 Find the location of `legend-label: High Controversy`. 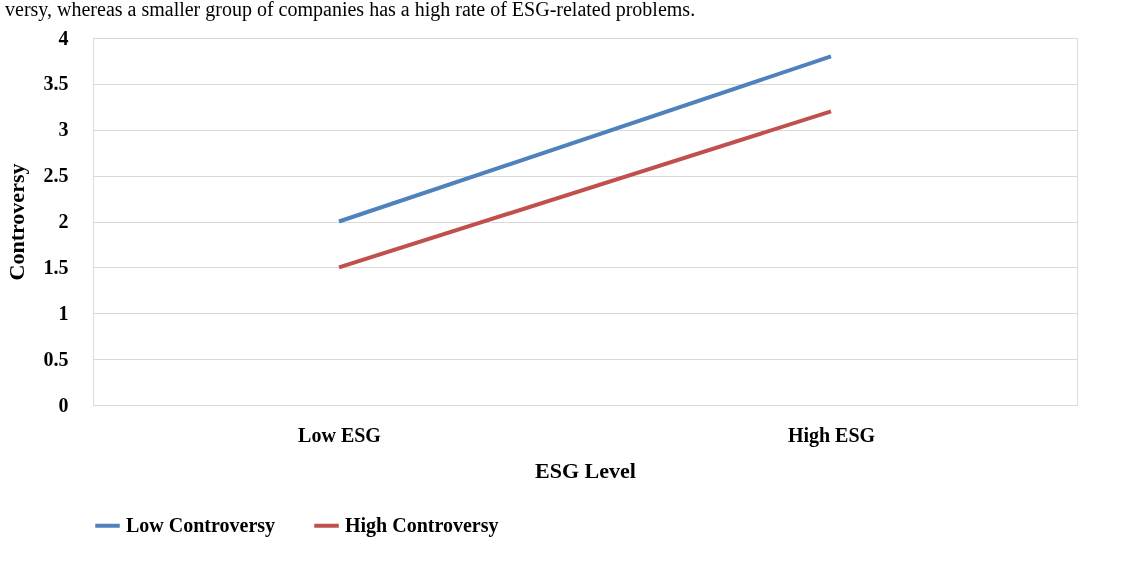

legend-label: High Controversy is located at coordinates (422, 525).